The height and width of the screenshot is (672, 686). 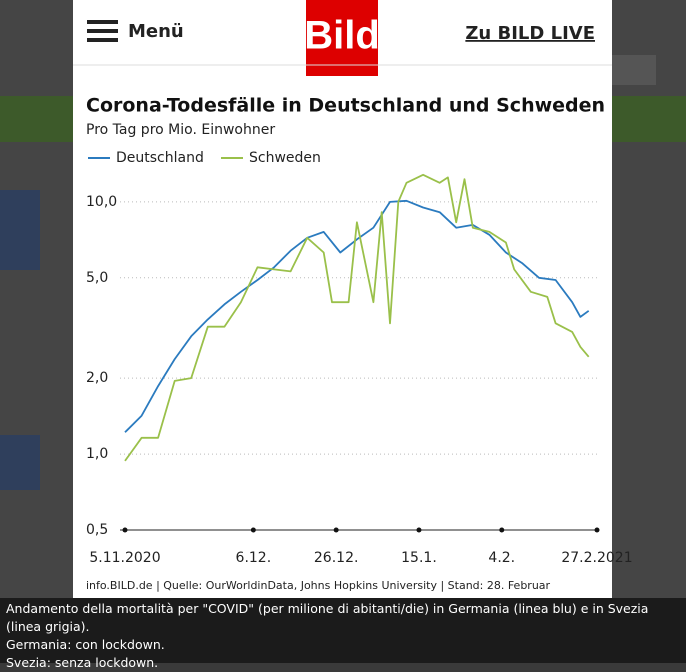 I want to click on y-tick-label: 10,0, so click(x=101, y=202).